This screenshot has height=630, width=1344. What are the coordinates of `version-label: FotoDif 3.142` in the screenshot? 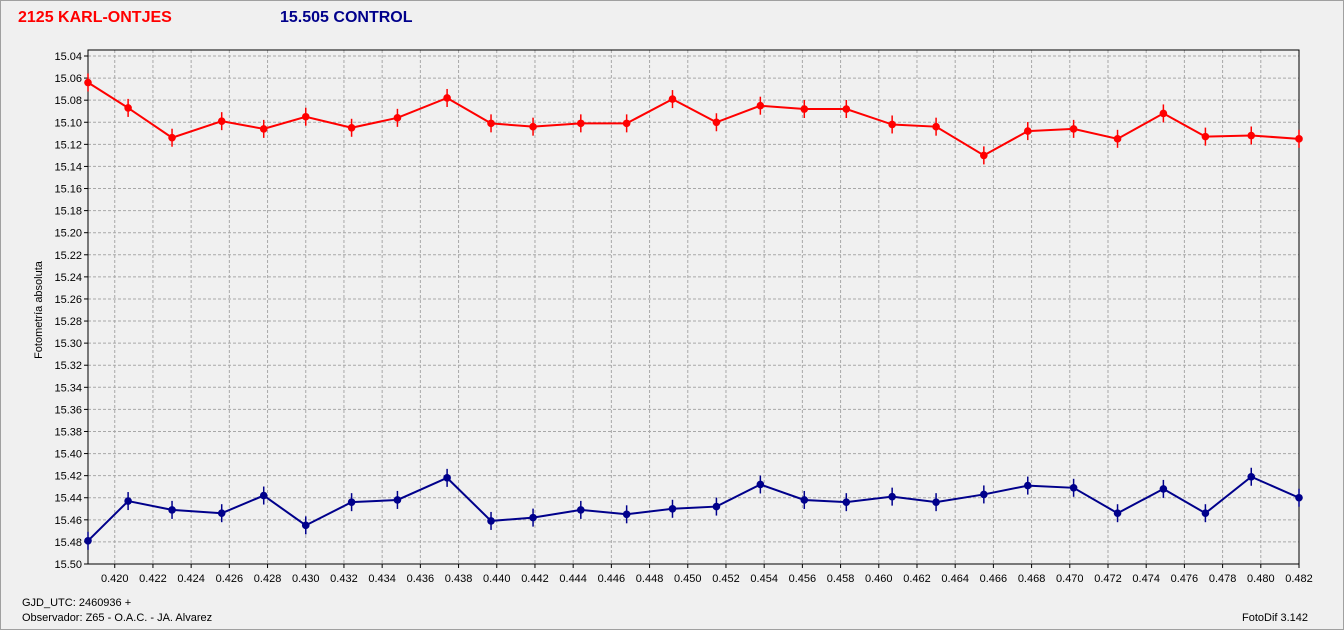 It's located at (1275, 618).